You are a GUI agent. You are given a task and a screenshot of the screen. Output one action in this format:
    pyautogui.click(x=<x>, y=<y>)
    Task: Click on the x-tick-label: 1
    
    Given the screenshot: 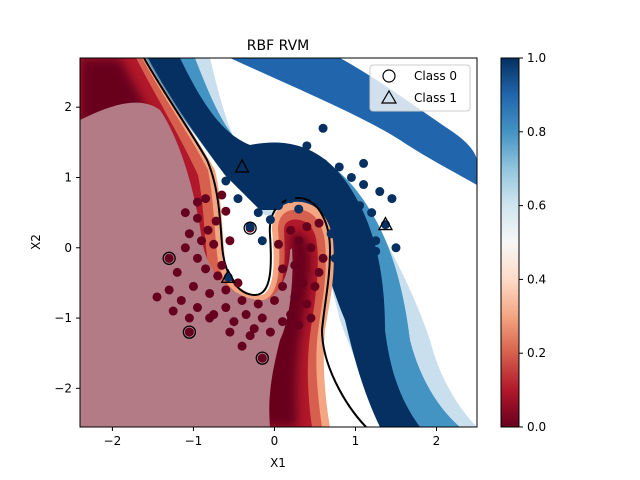 What is the action you would take?
    pyautogui.click(x=356, y=441)
    